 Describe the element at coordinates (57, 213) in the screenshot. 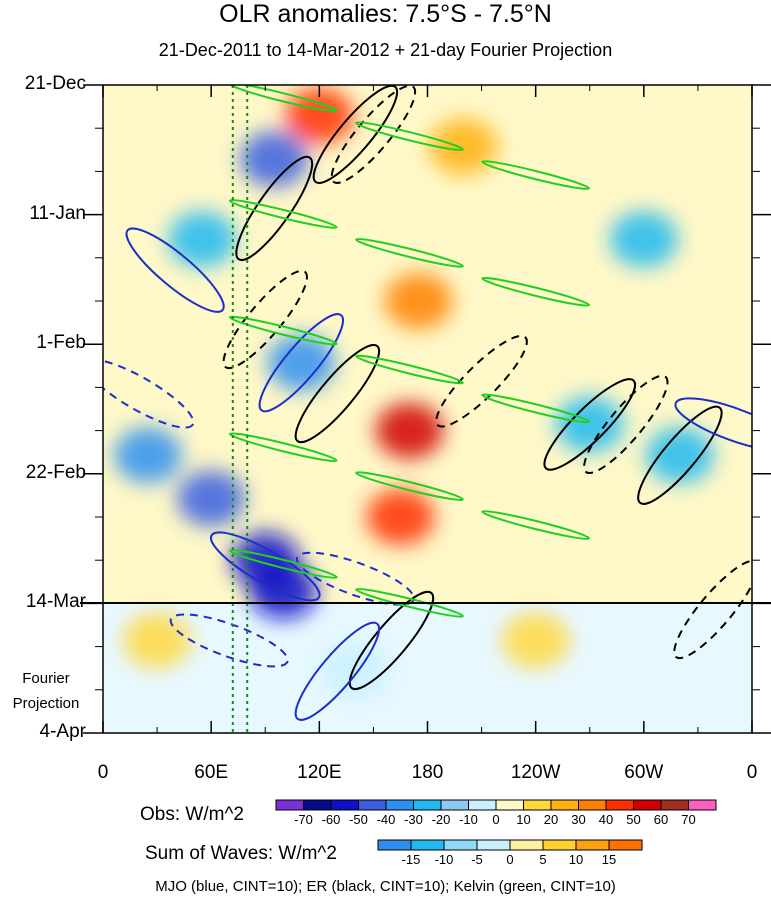

I see `y-tick-label: 11-Jan` at that location.